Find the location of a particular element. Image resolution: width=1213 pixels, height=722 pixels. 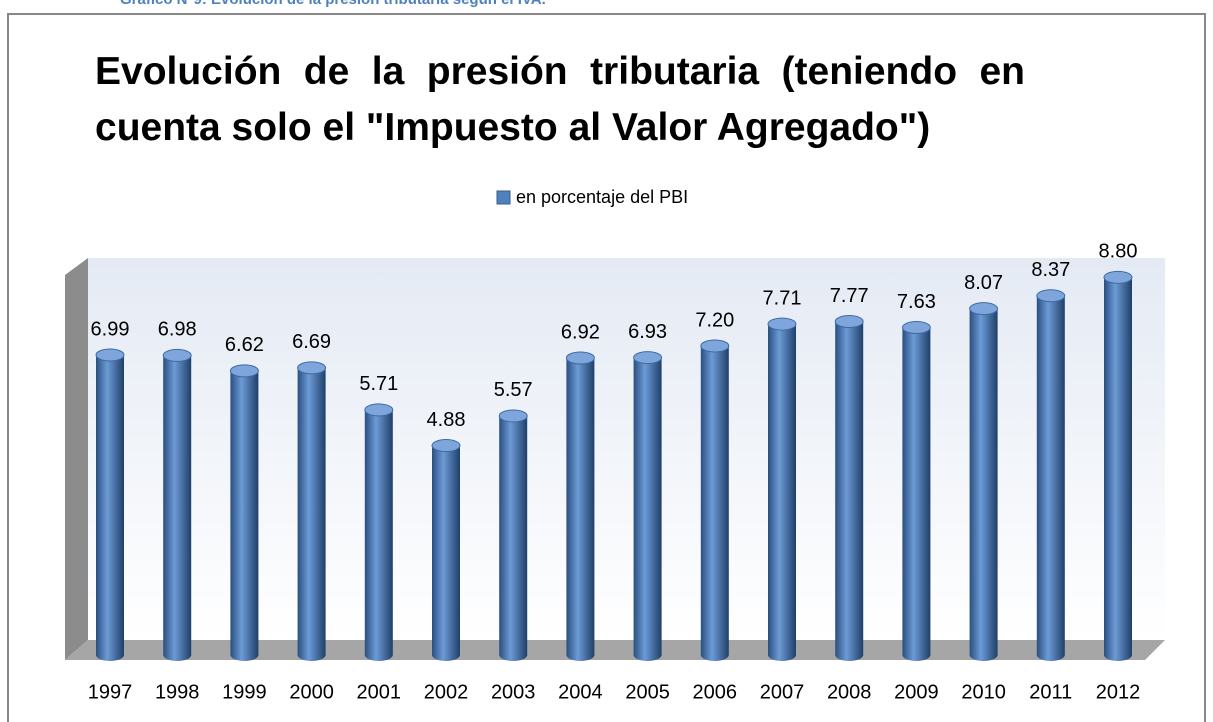

x-tick-label: 2010 is located at coordinates (983, 692).